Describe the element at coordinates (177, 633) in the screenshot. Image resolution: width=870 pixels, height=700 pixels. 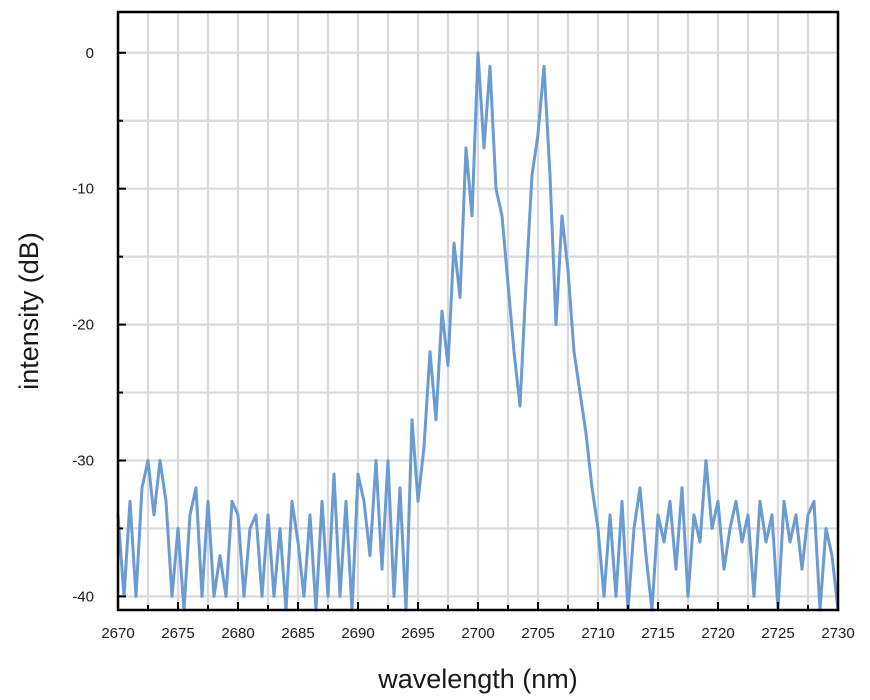
I see `x-tick-label: 2675` at that location.